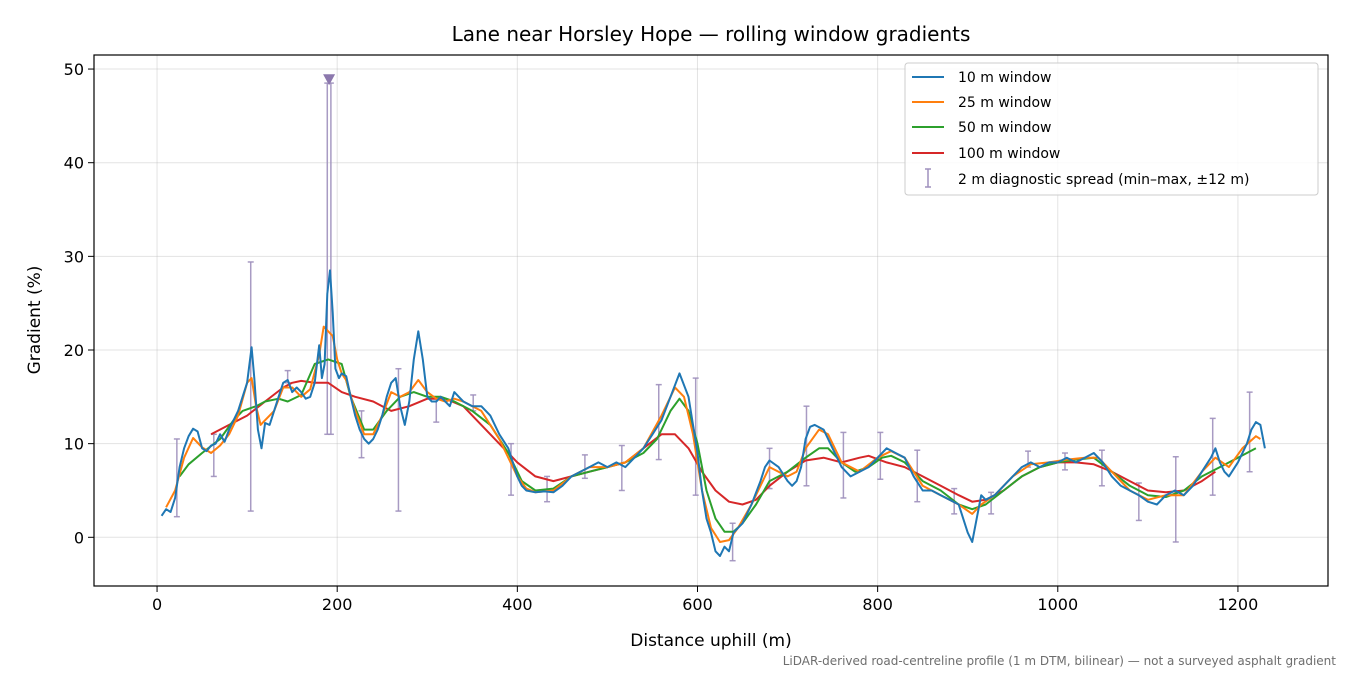 The height and width of the screenshot is (675, 1350). Describe the element at coordinates (329, 80) in the screenshot. I see `off-scale-marker` at that location.